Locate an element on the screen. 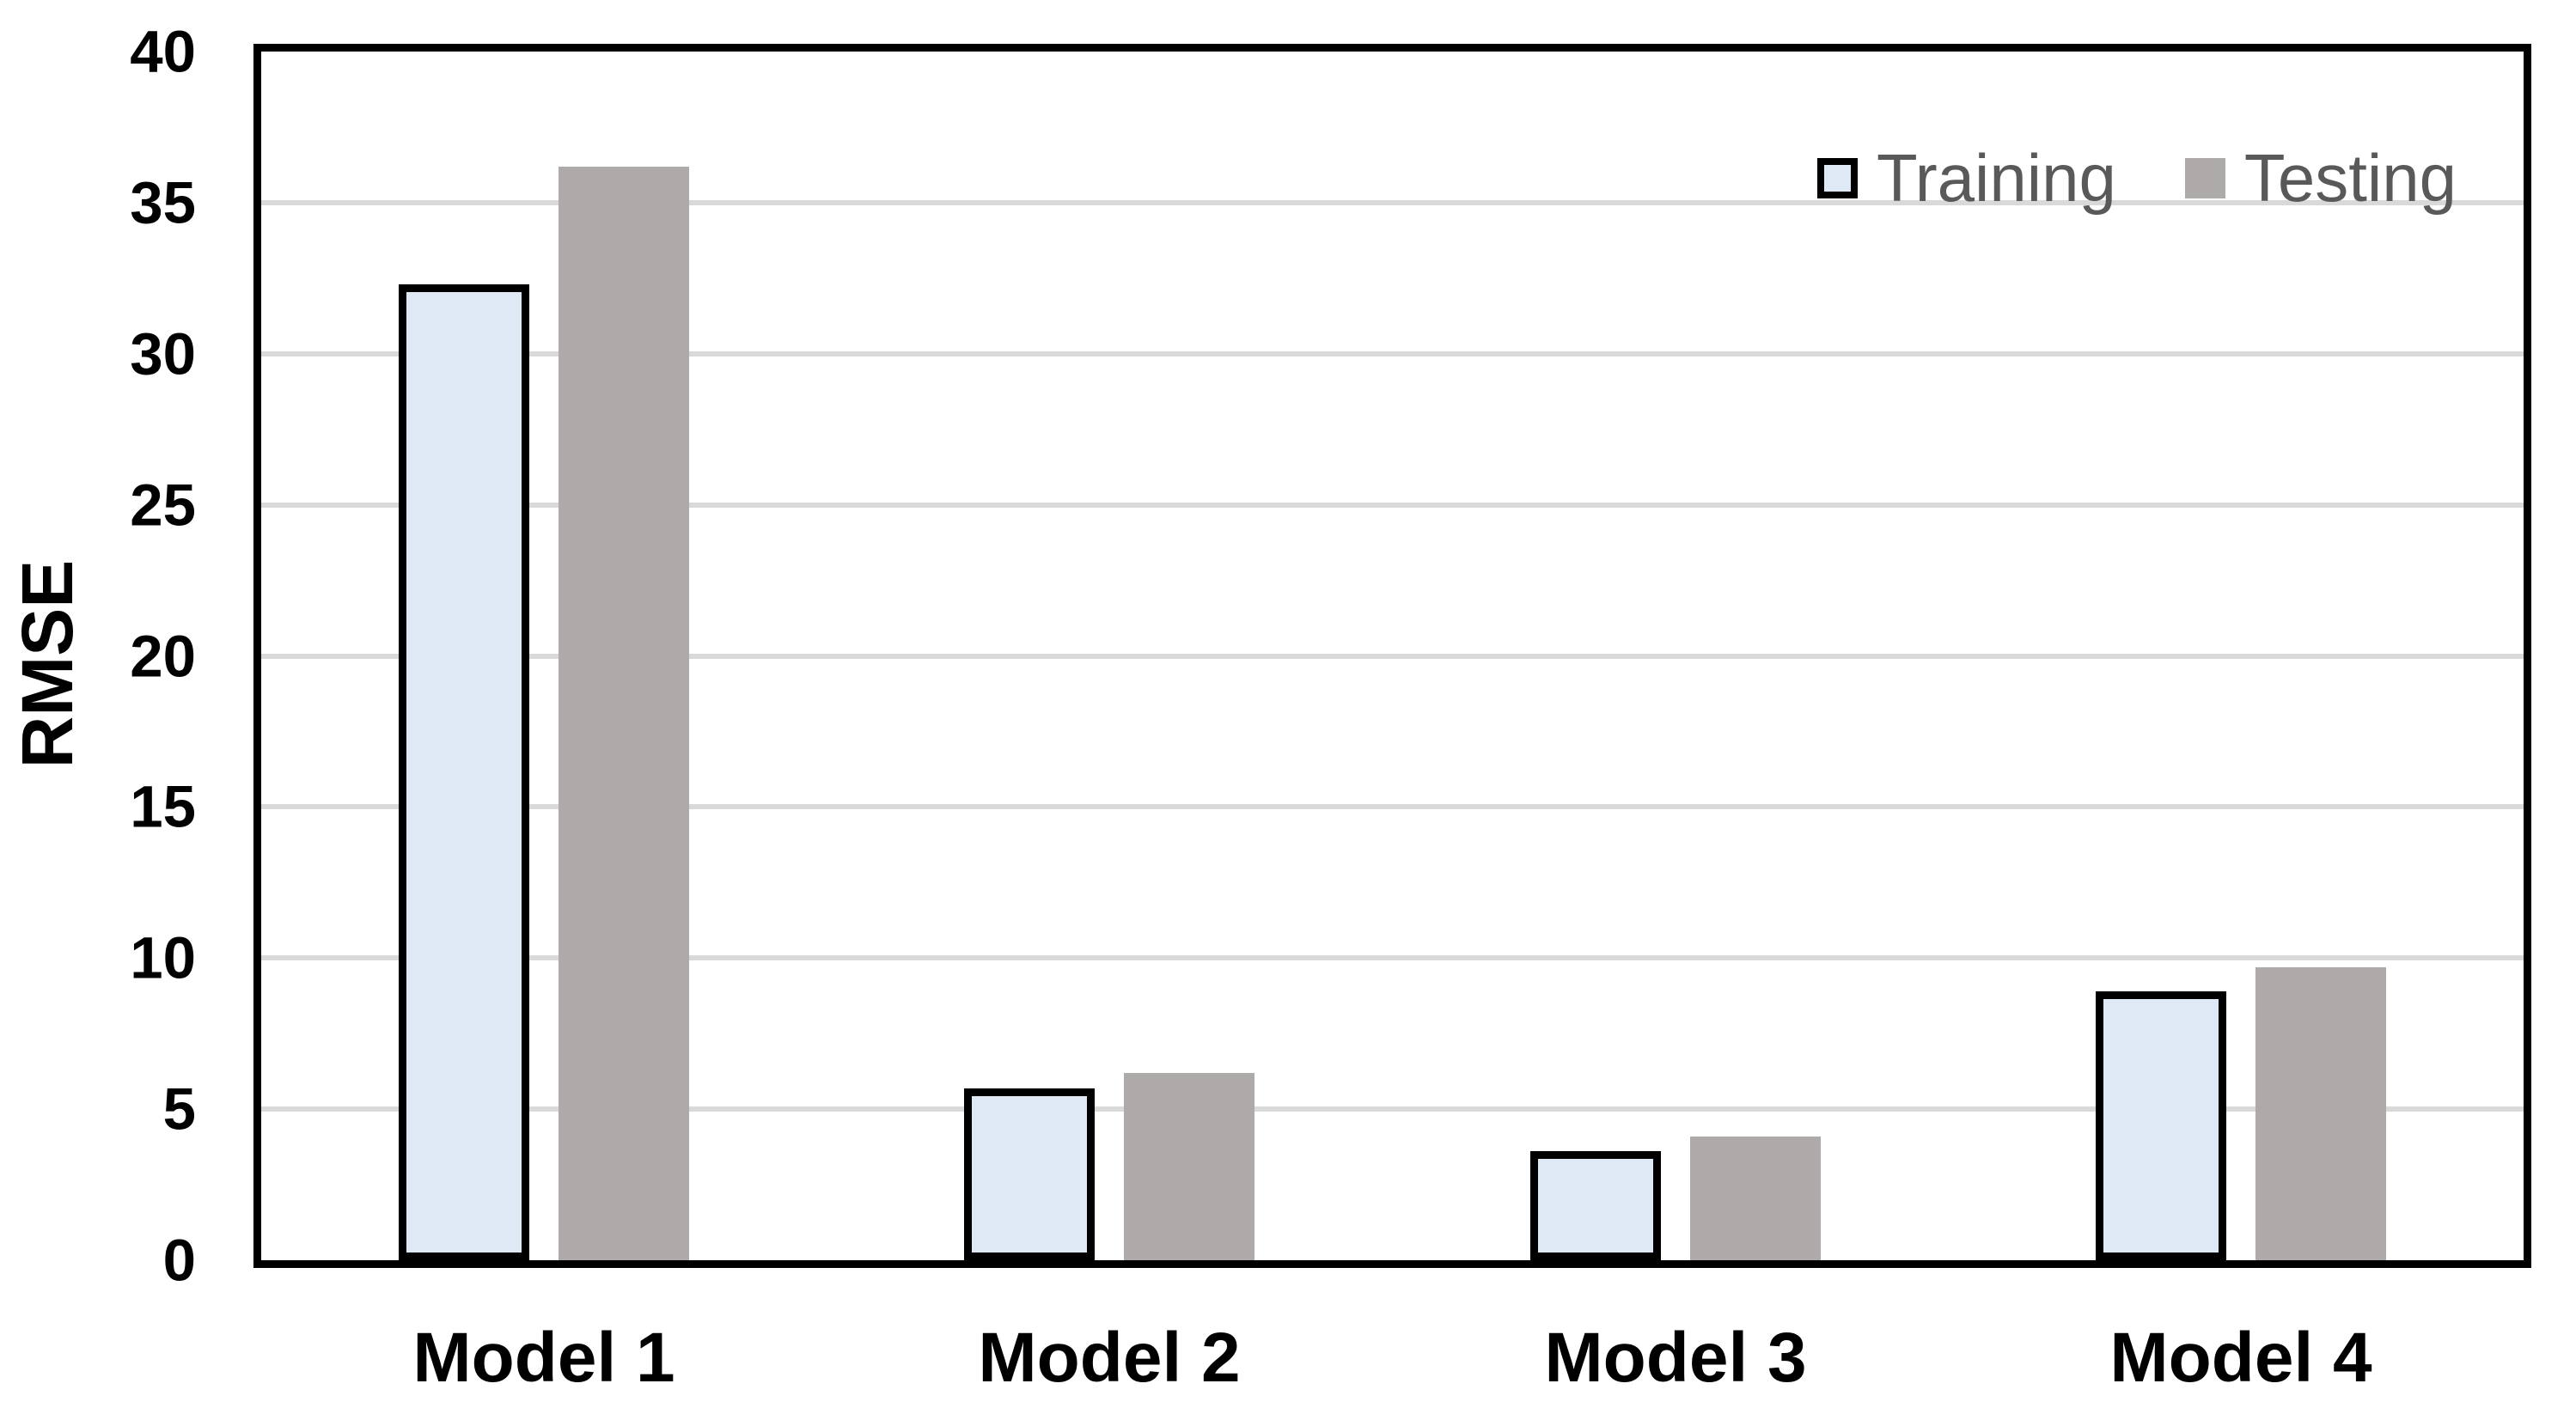 The height and width of the screenshot is (1414, 2576). y-tick-label-25: 25 is located at coordinates (163, 505).